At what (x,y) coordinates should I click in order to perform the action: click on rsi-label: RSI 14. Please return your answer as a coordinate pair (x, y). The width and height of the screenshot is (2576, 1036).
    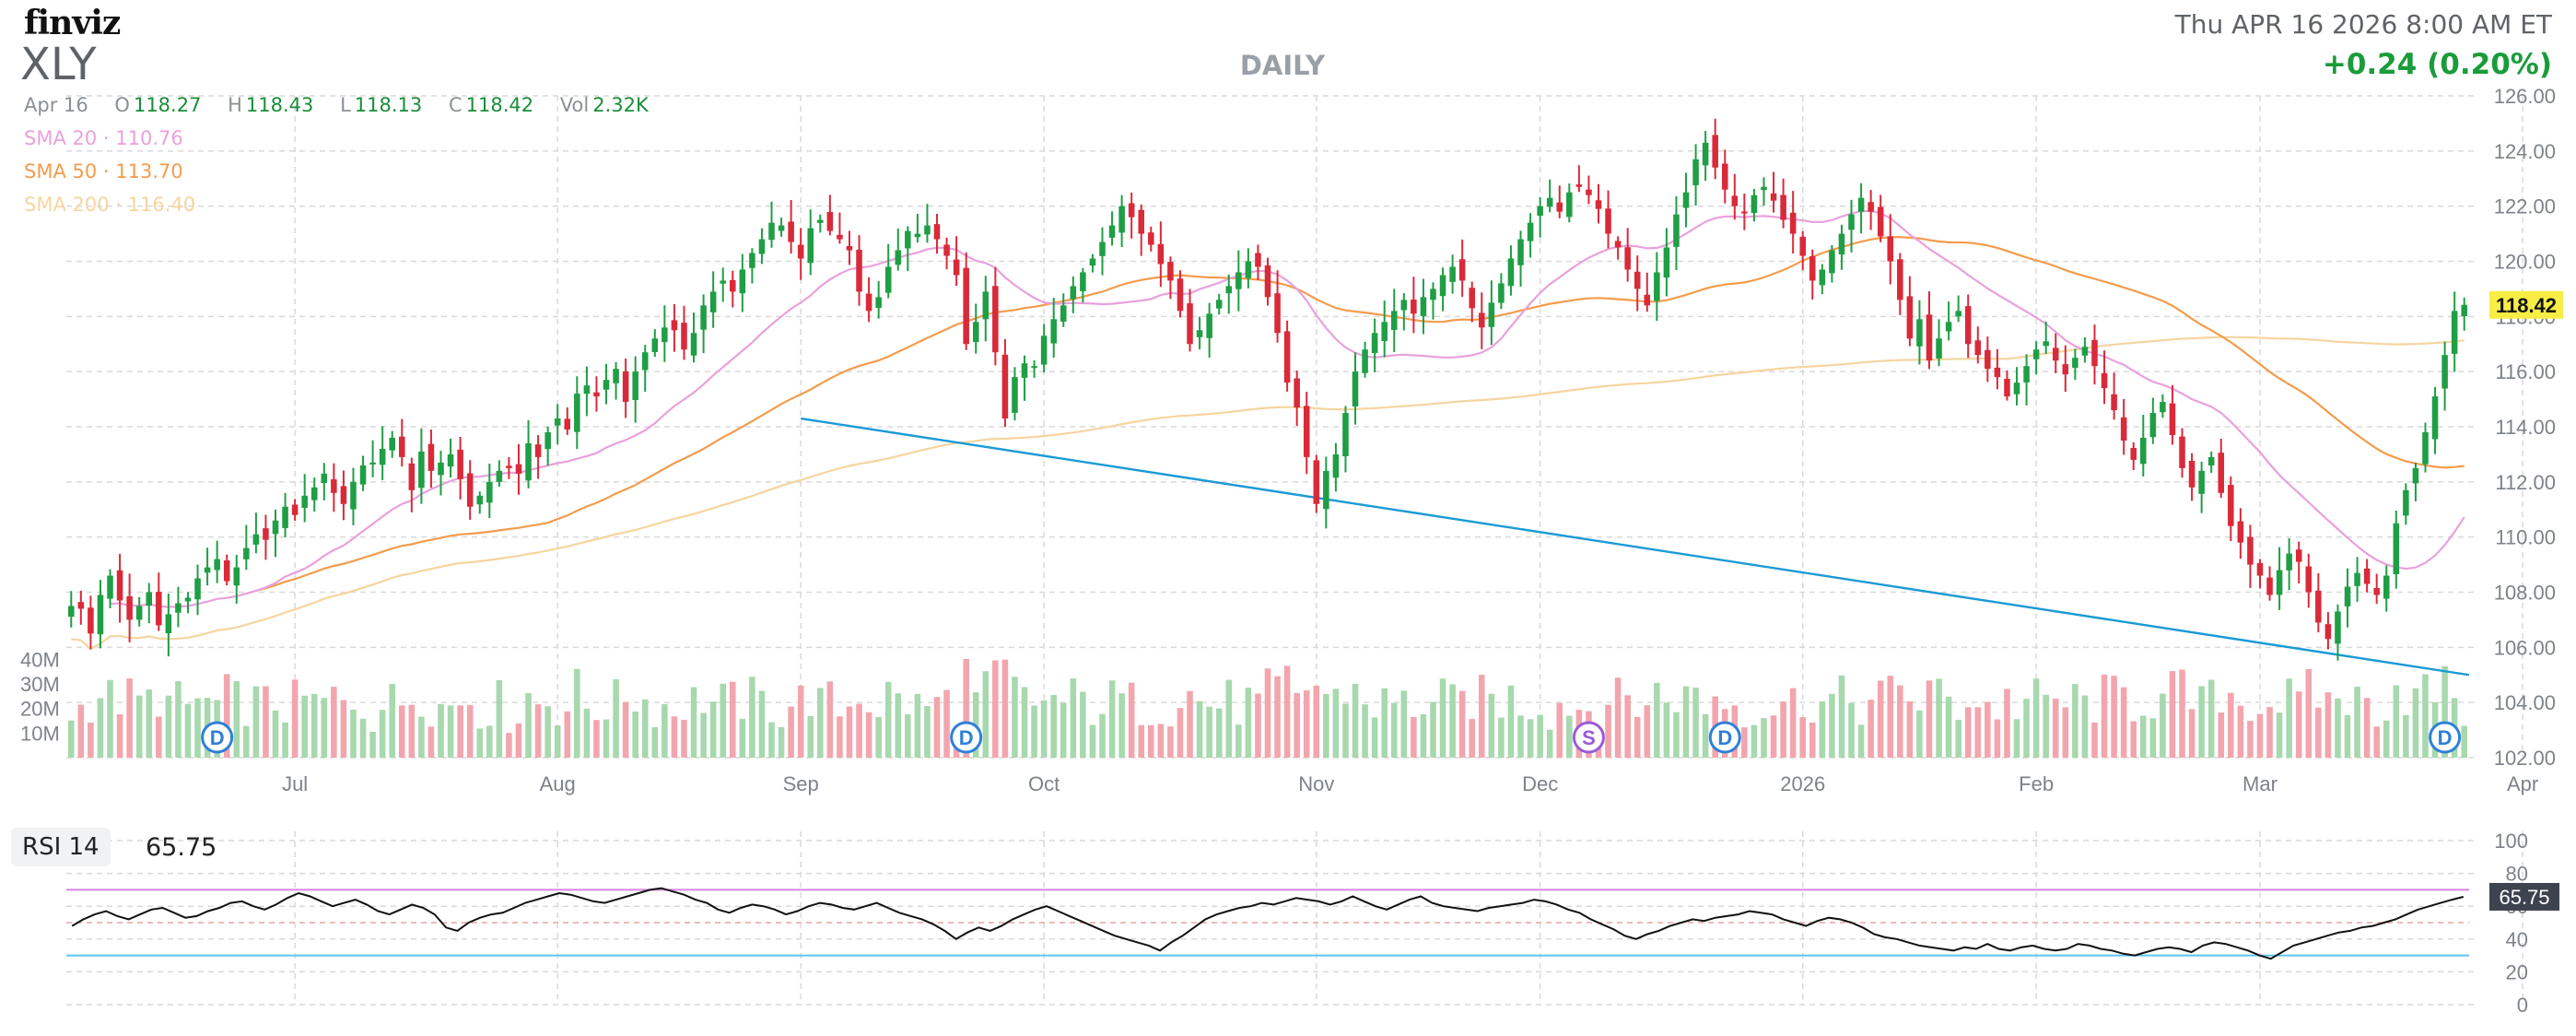
    Looking at the image, I should click on (61, 847).